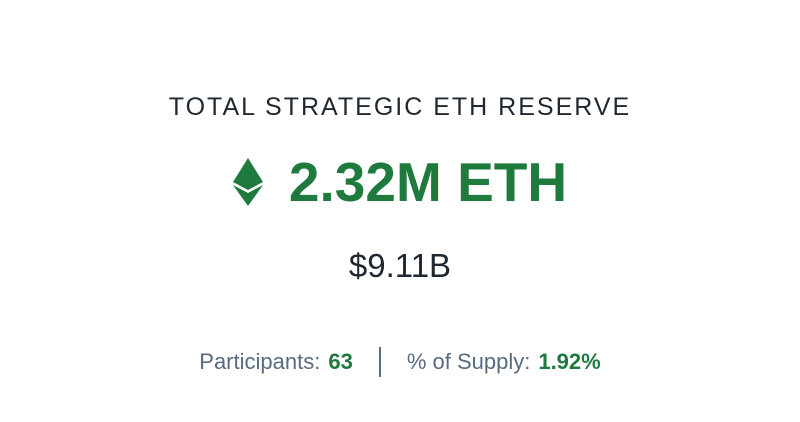  I want to click on supply-label: % of Supply:, so click(468, 361).